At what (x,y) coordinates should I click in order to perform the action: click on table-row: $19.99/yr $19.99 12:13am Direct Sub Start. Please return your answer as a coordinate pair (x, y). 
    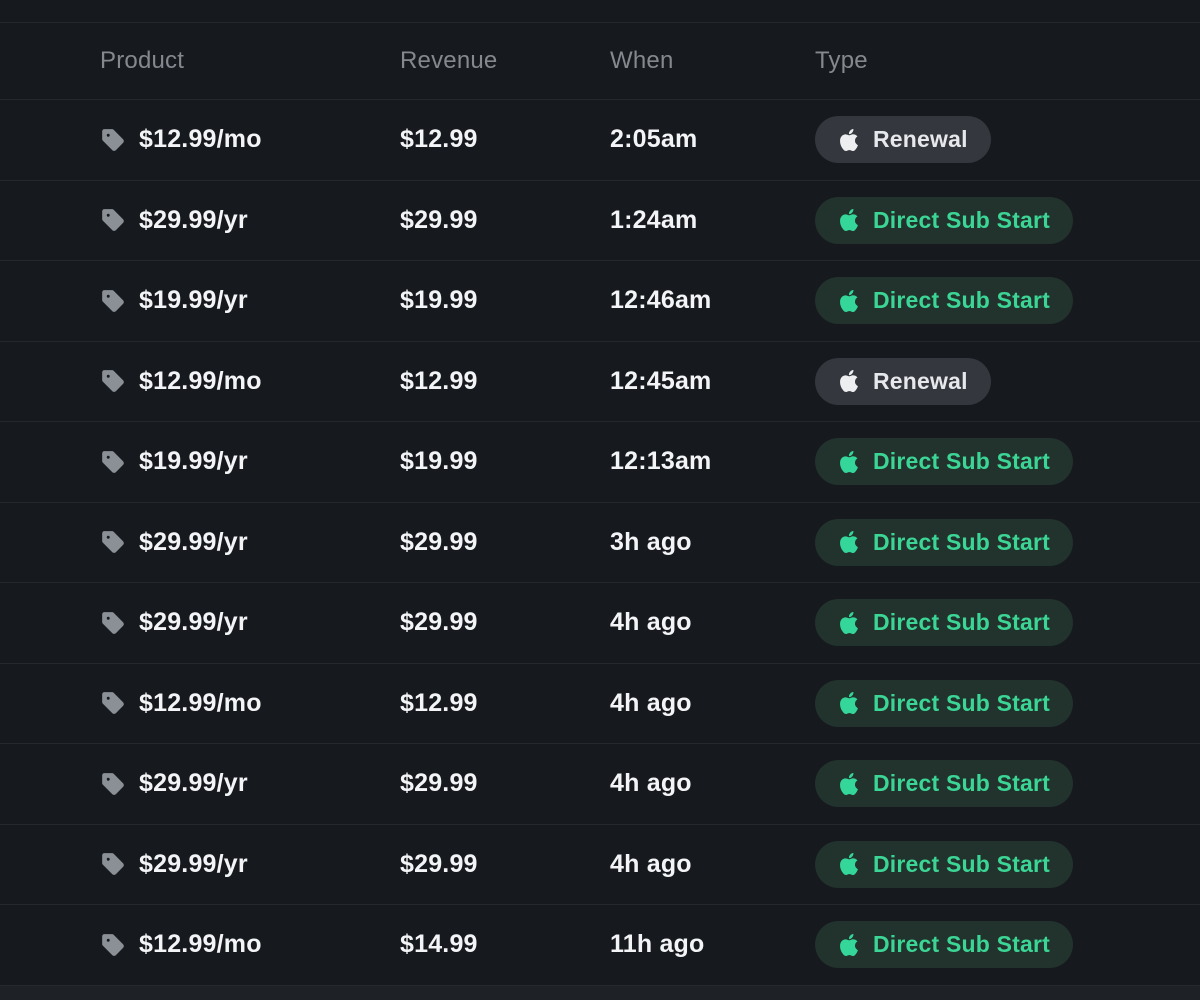
    Looking at the image, I should click on (600, 462).